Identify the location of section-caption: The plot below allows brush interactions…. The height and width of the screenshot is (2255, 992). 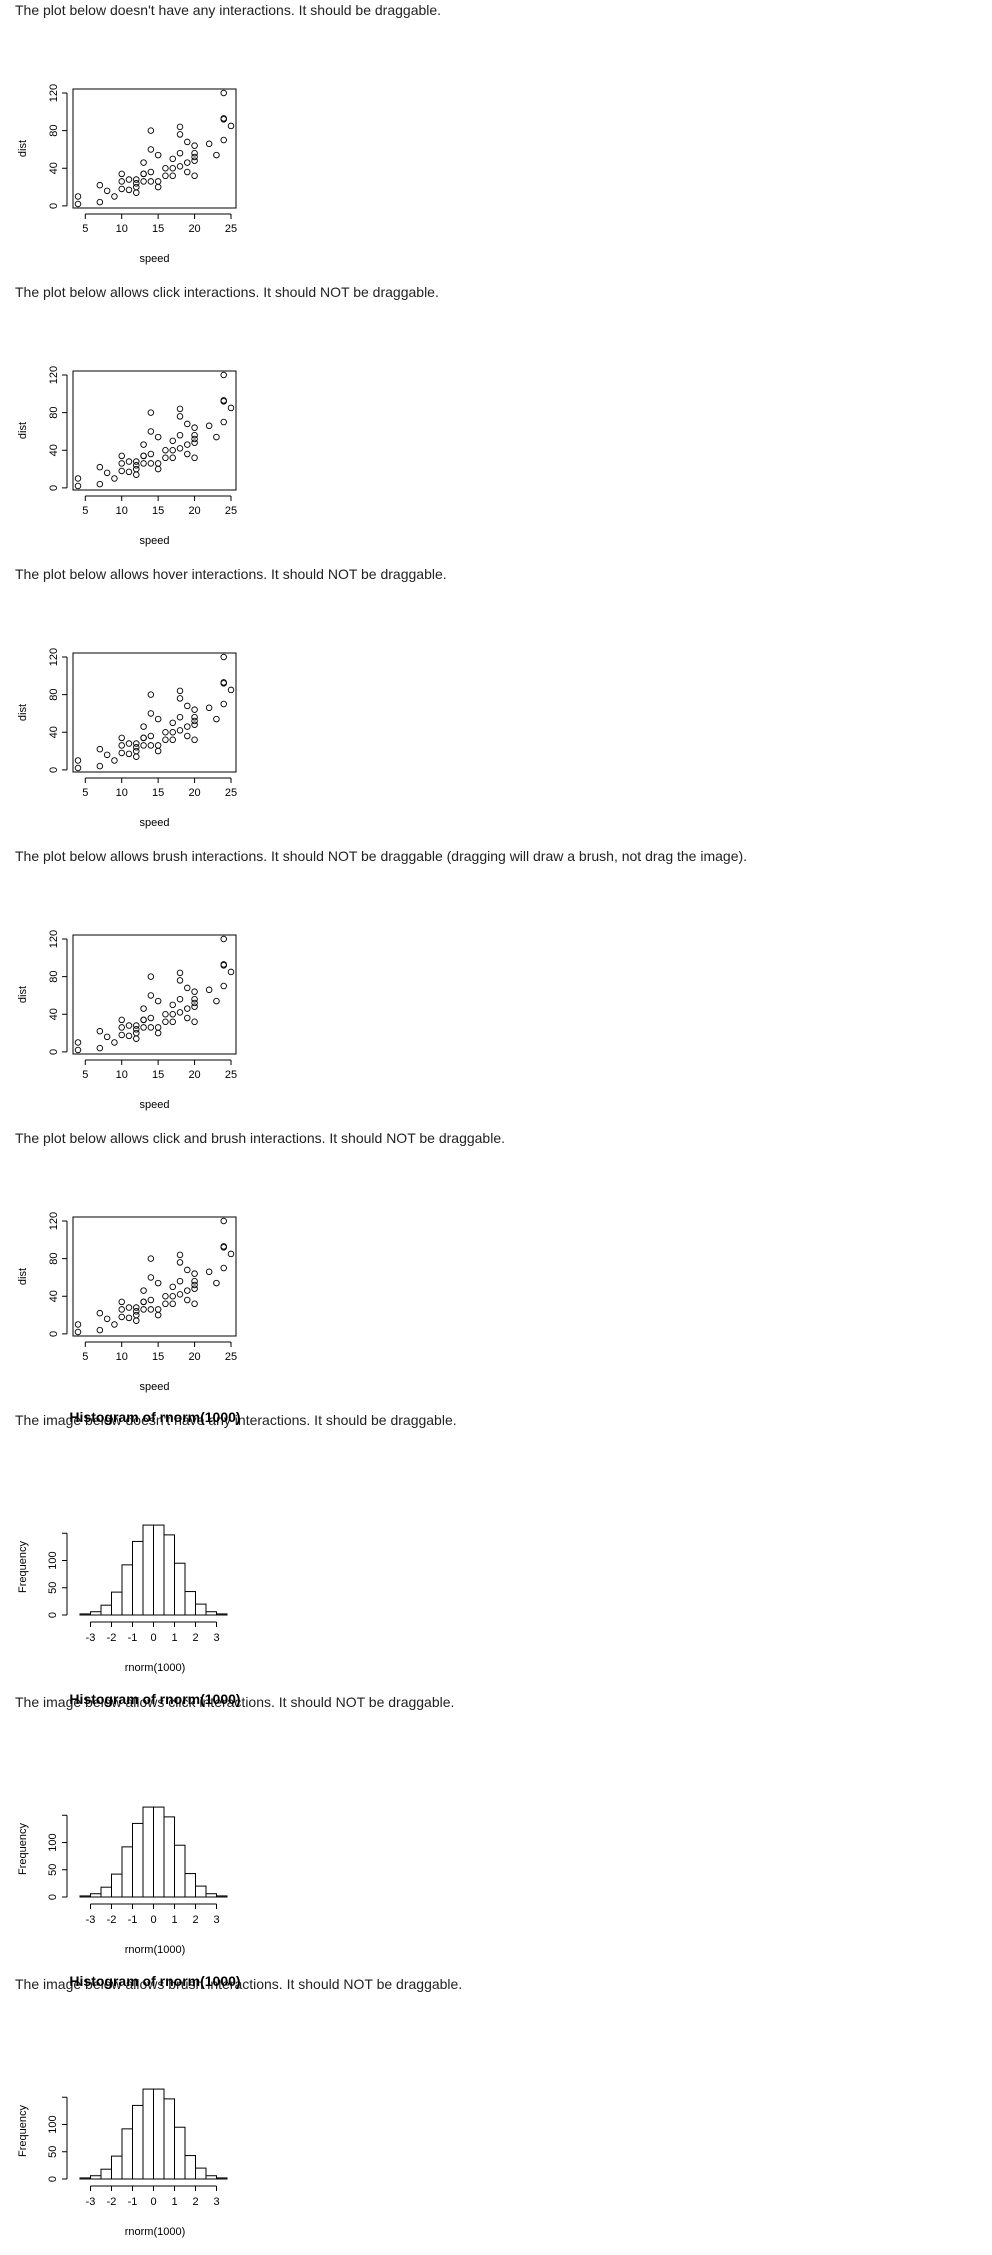
(381, 856).